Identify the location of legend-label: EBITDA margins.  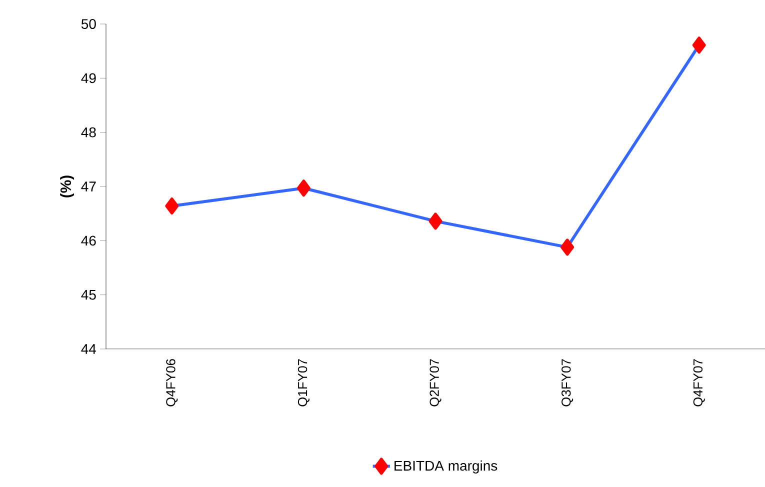
(446, 467).